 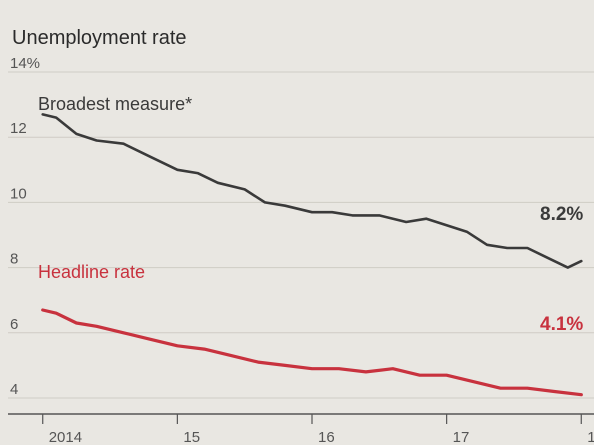 What do you see at coordinates (191, 437) in the screenshot?
I see `x-tick-label: 15` at bounding box center [191, 437].